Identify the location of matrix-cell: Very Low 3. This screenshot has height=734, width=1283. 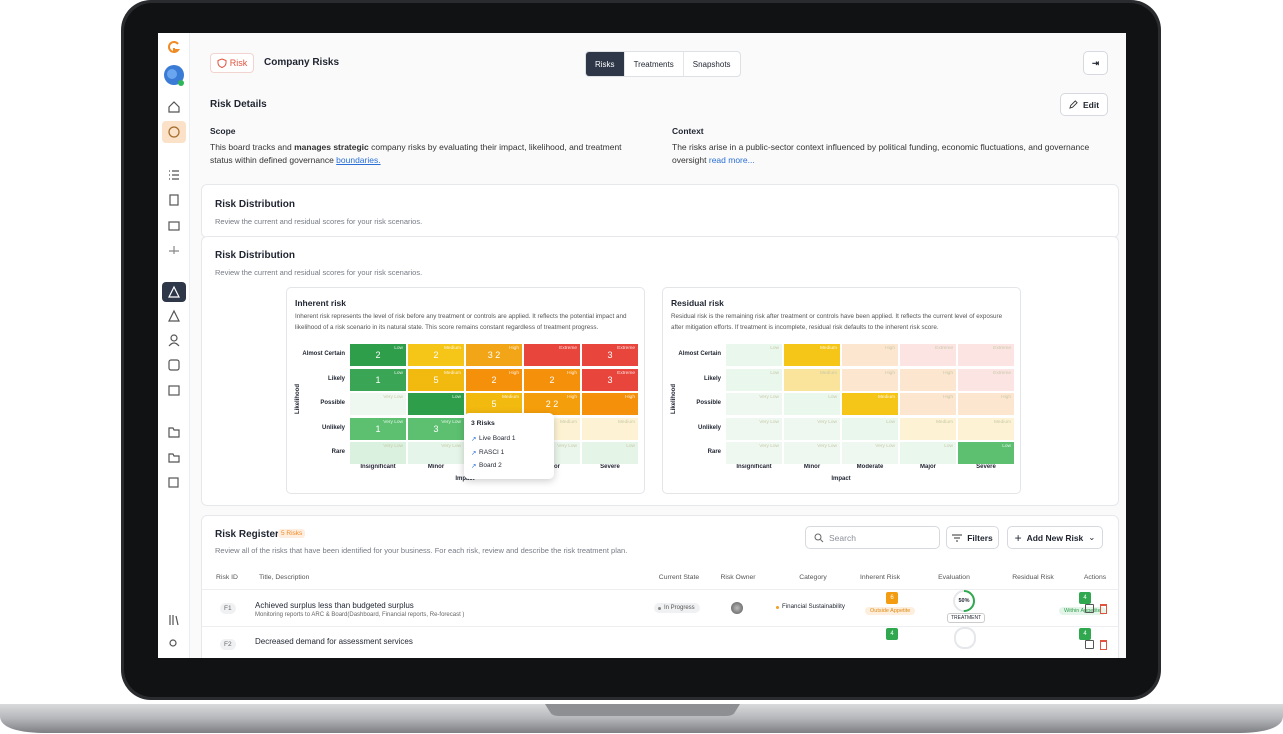
(436, 428).